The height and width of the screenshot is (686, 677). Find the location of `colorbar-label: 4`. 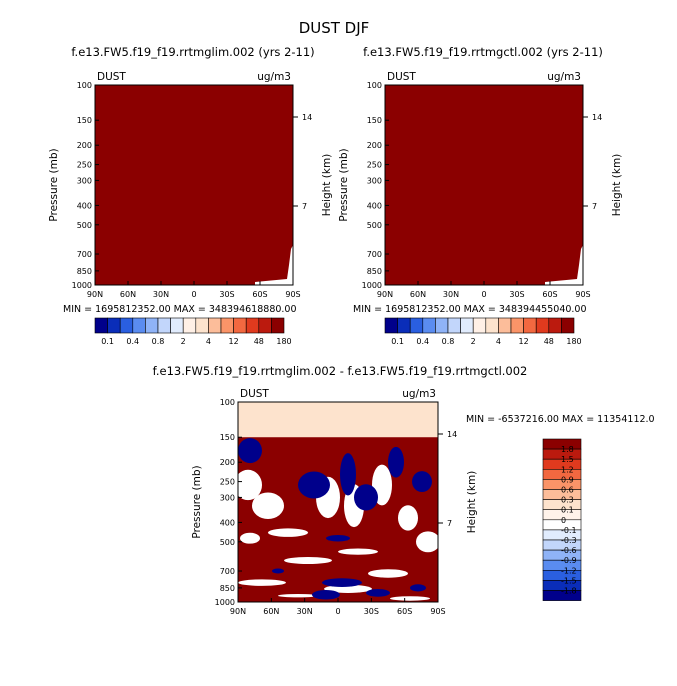

colorbar-label: 4 is located at coordinates (208, 341).